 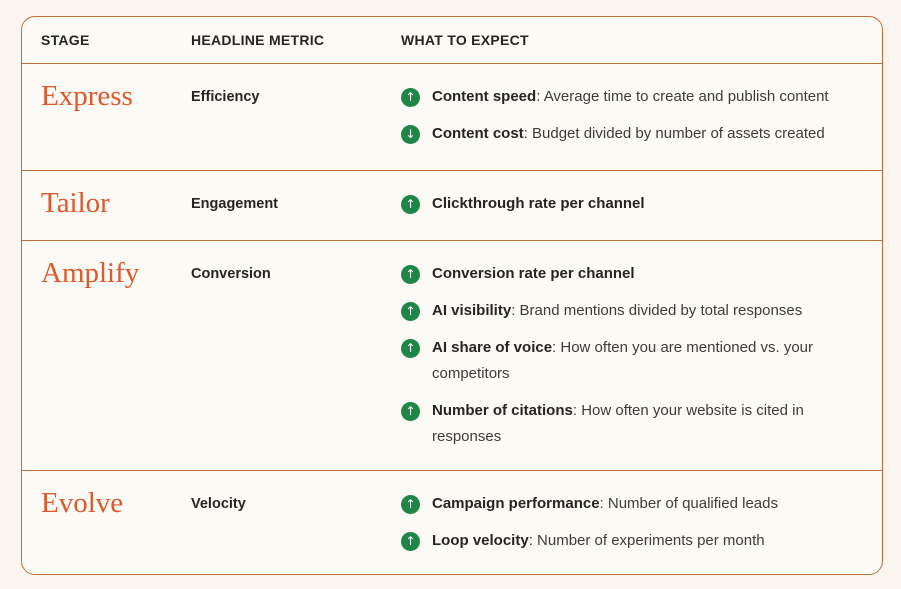 I want to click on stage-name: Amplify, so click(x=90, y=273).